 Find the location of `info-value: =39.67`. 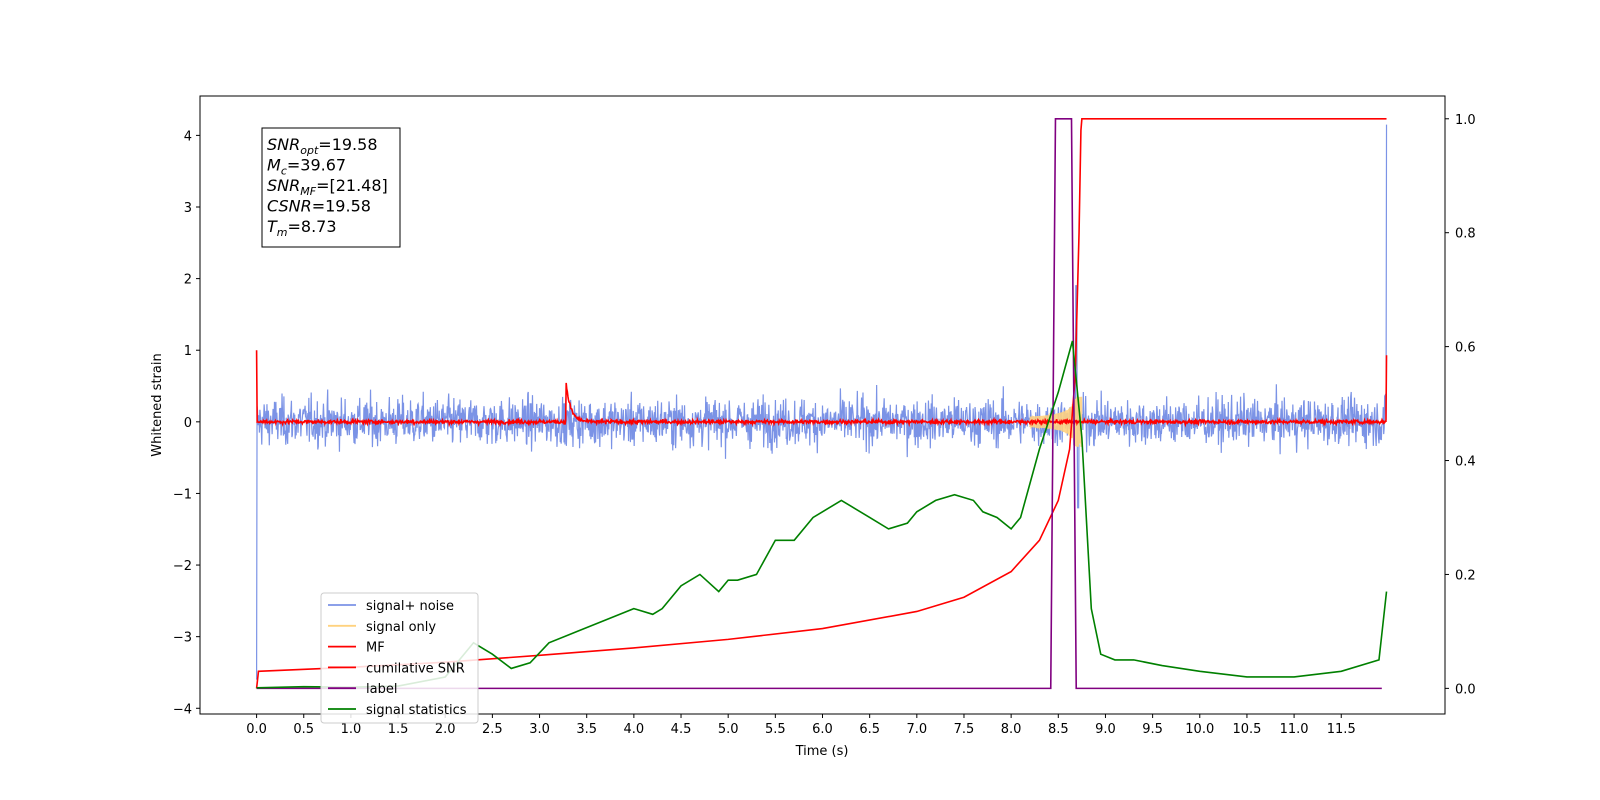

info-value: =39.67 is located at coordinates (316, 165).